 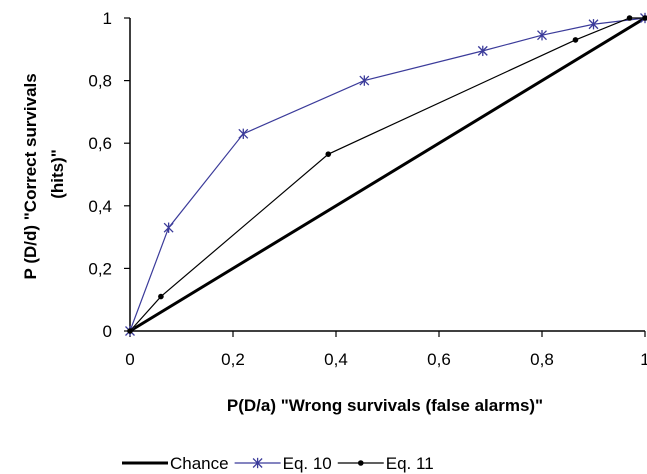 I want to click on y-axis-title-line-1: P (D/d) "Correct survivals, so click(x=30, y=176).